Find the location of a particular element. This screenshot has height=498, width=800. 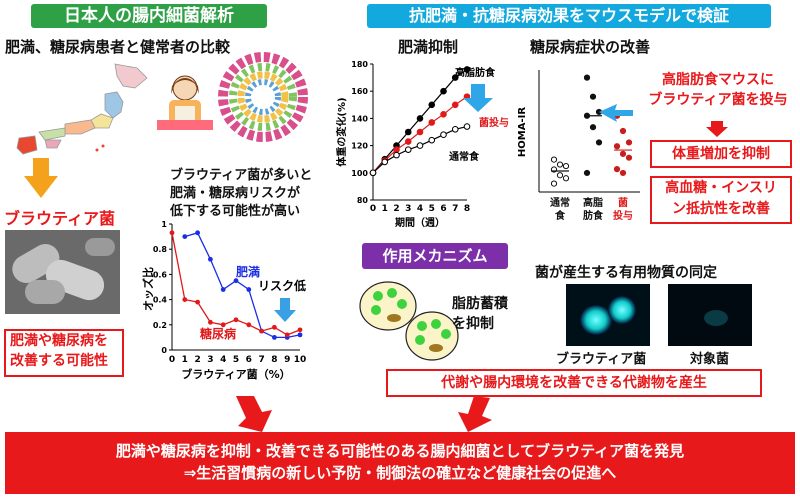

y-tick-label: 160 is located at coordinates (359, 91).